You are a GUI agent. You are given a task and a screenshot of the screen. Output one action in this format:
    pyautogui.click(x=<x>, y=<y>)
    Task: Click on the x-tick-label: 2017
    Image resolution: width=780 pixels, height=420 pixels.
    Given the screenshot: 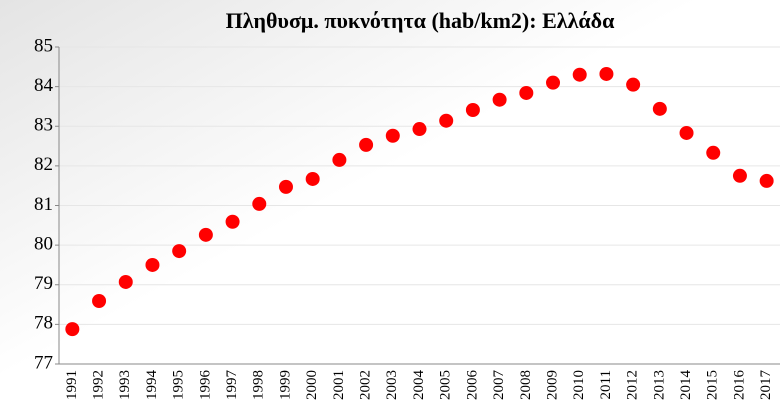 What is the action you would take?
    pyautogui.click(x=766, y=385)
    